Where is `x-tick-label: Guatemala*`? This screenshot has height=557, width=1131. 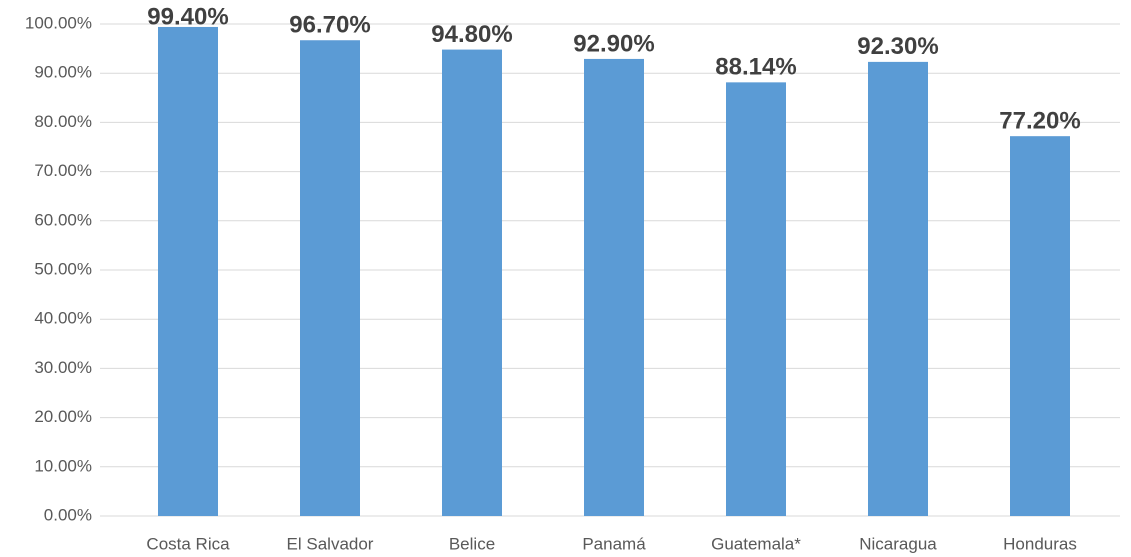
x-tick-label: Guatemala* is located at coordinates (756, 543).